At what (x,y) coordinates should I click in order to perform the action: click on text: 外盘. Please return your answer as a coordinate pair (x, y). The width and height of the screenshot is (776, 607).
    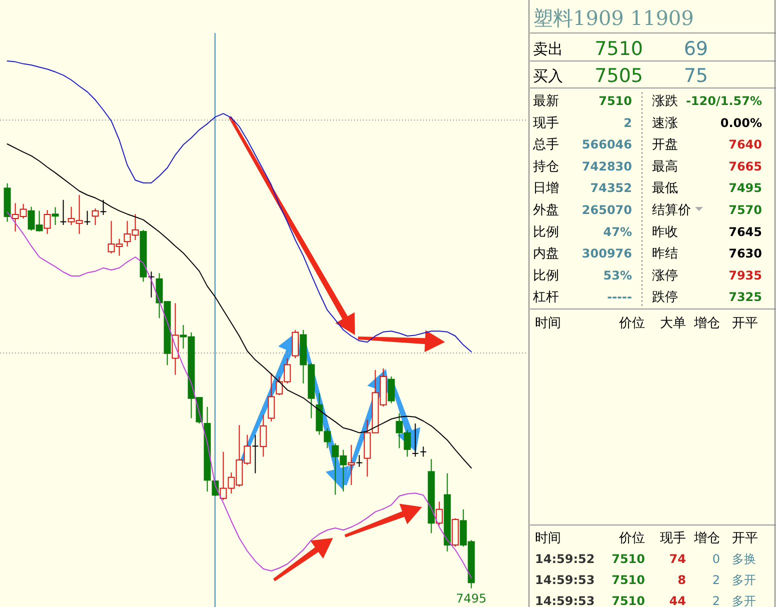
    Looking at the image, I should click on (546, 210).